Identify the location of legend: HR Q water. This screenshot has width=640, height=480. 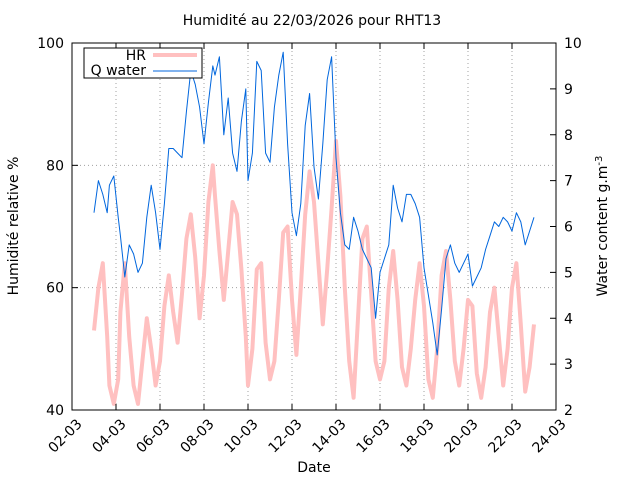
(143, 63).